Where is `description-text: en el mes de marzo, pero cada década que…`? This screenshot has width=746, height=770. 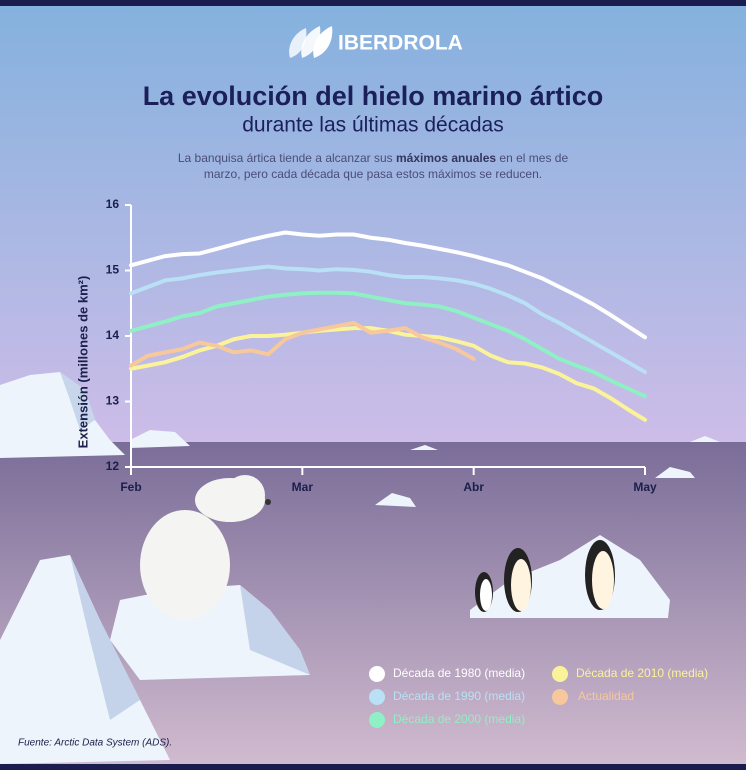 description-text: en el mes de marzo, pero cada década que… is located at coordinates (386, 166).